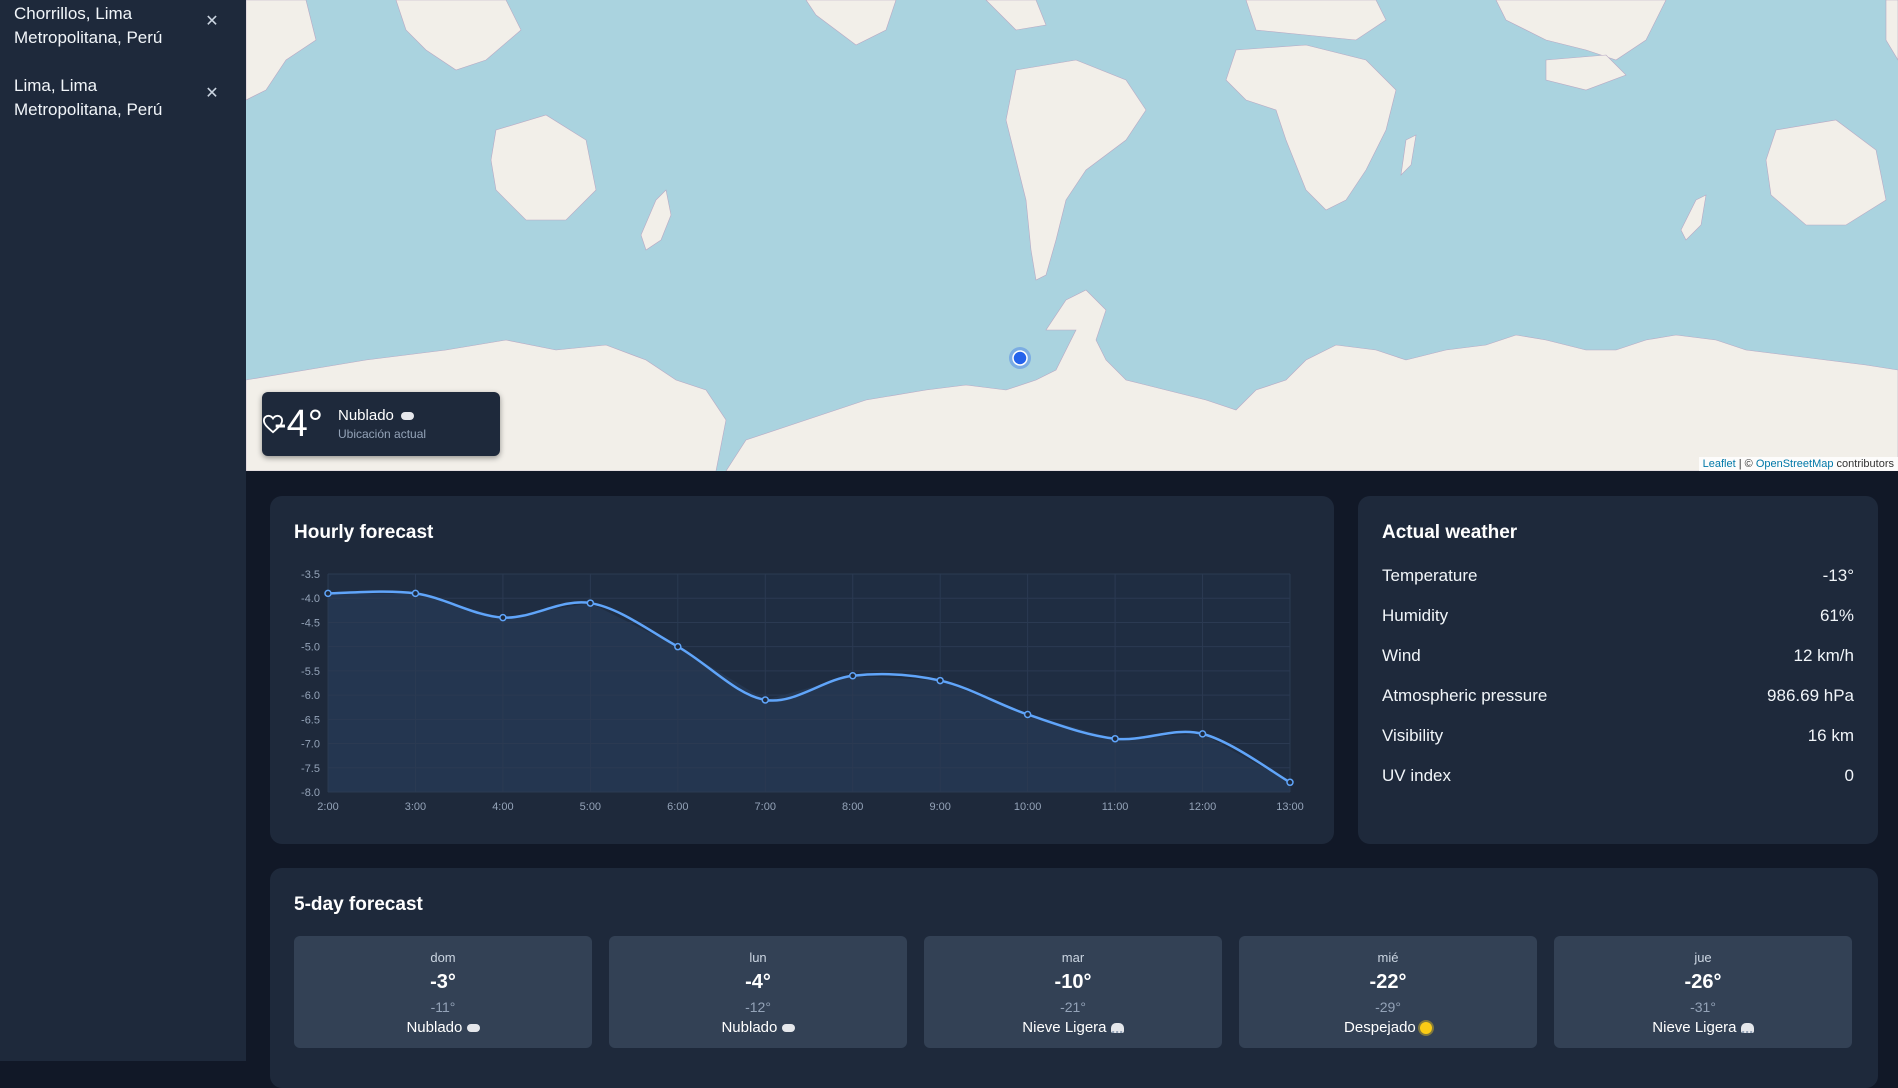  What do you see at coordinates (1028, 807) in the screenshot?
I see `chart-x-tick-label: 10:00` at bounding box center [1028, 807].